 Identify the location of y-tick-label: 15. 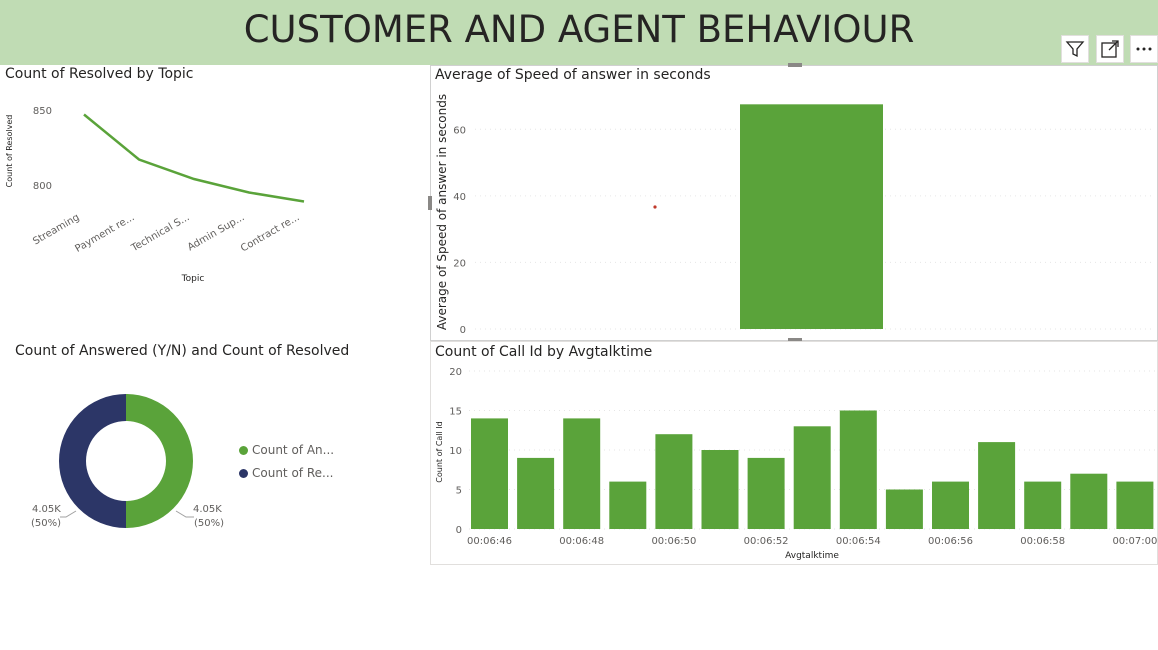
(455, 412).